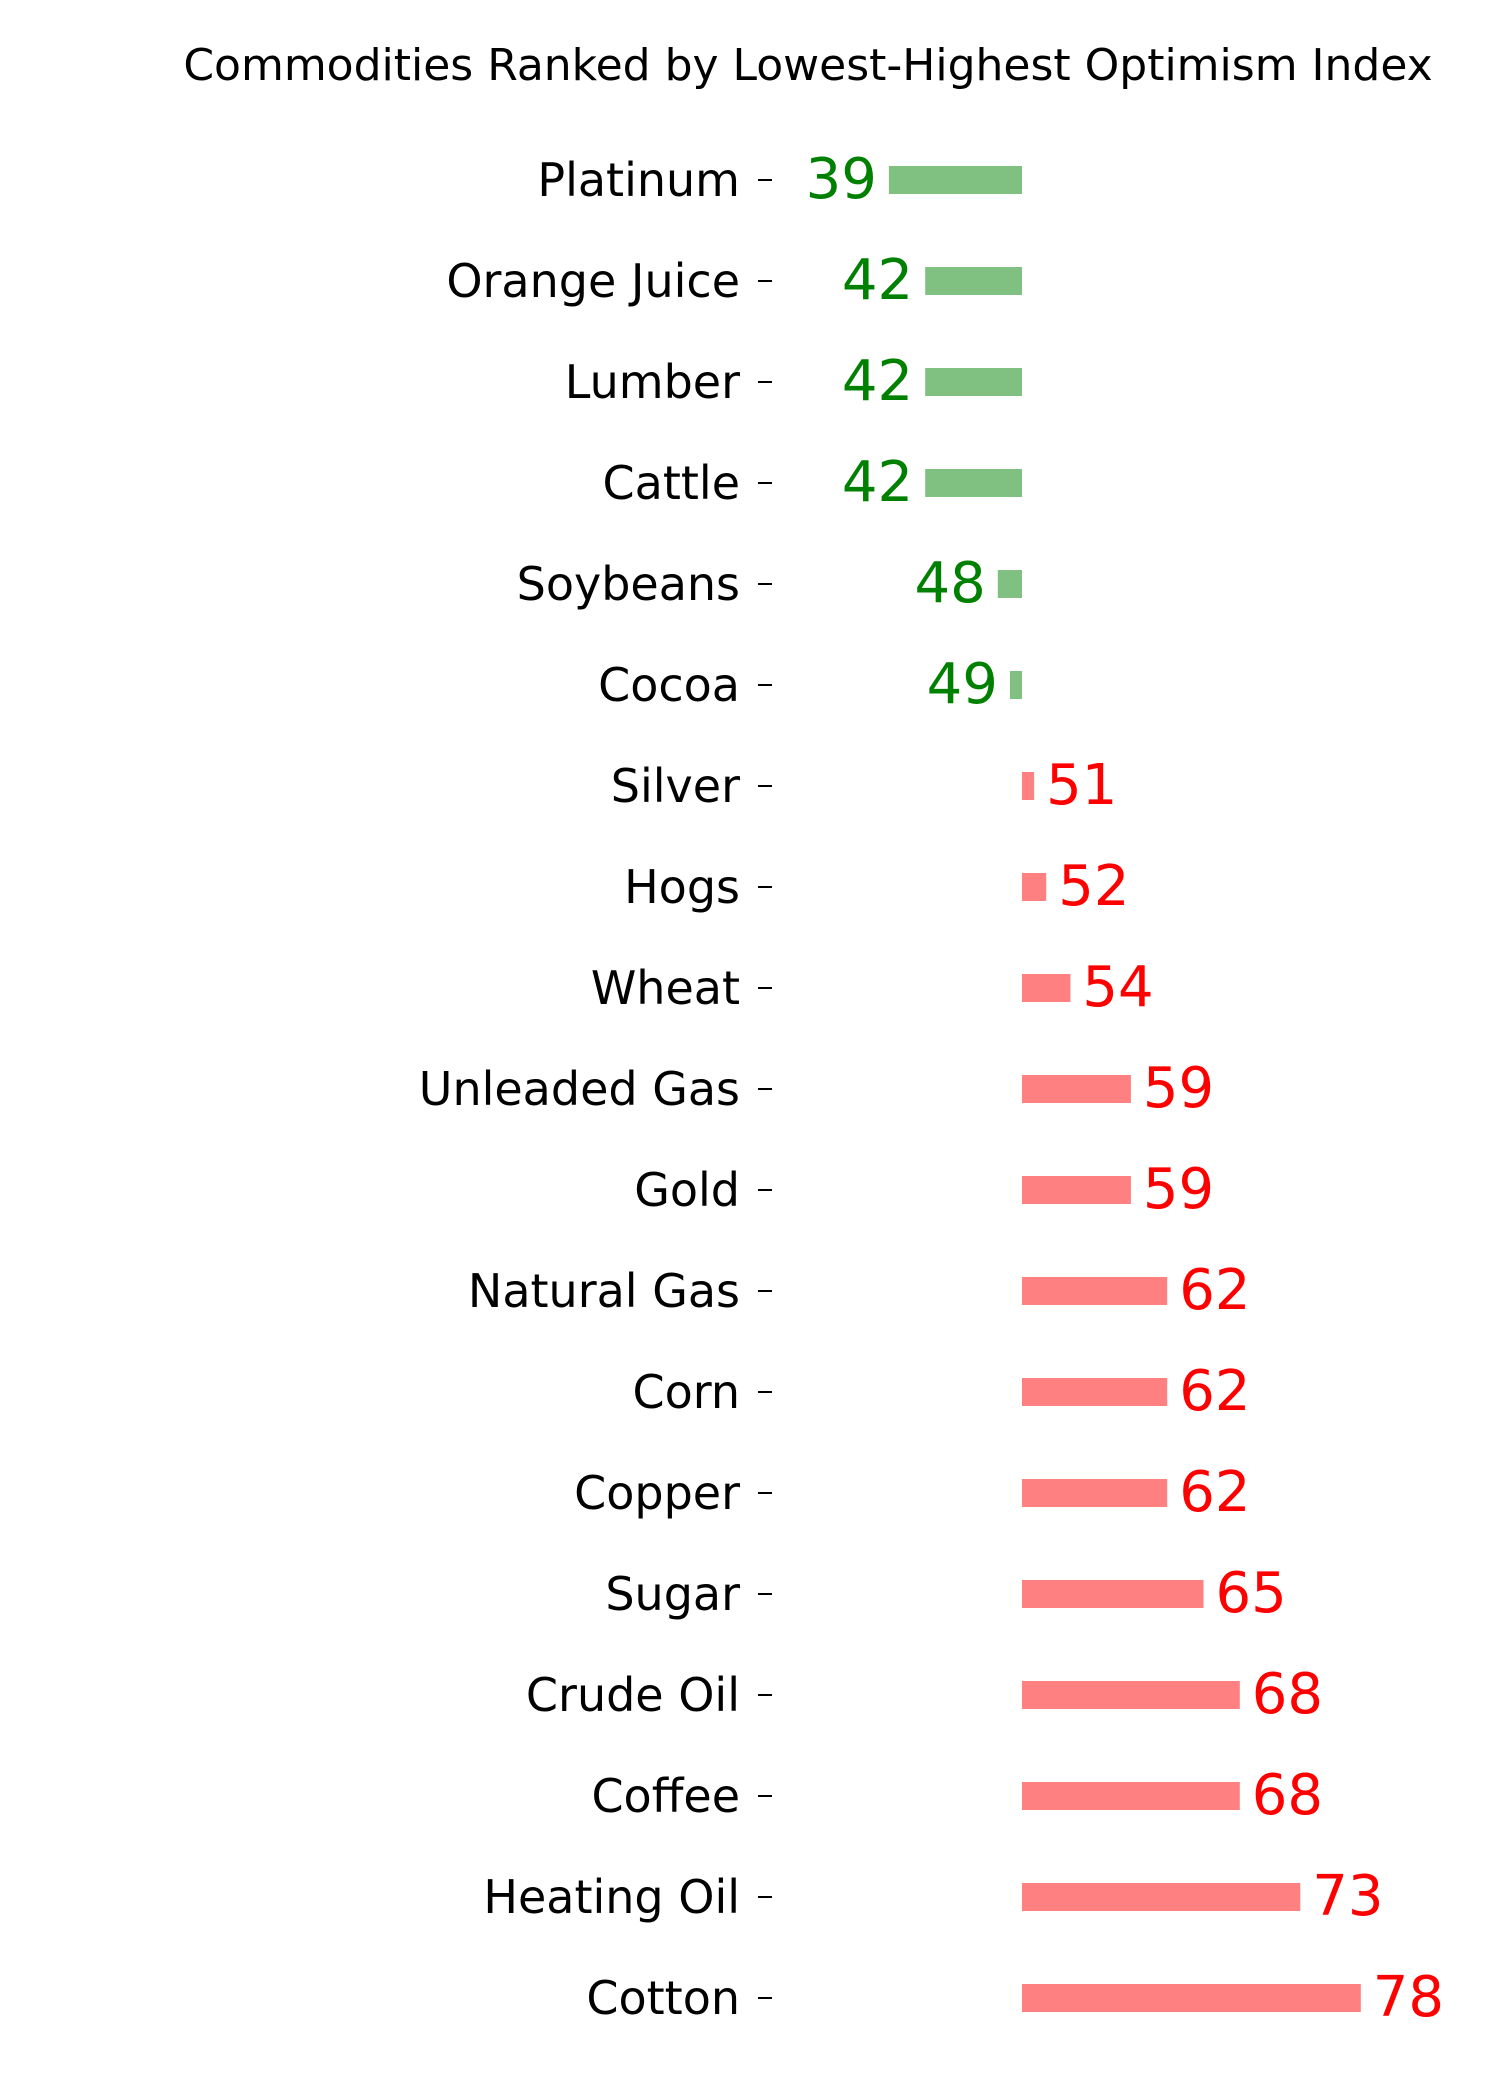 This screenshot has width=1500, height=2100. Describe the element at coordinates (686, 1392) in the screenshot. I see `category-label: Corn` at that location.